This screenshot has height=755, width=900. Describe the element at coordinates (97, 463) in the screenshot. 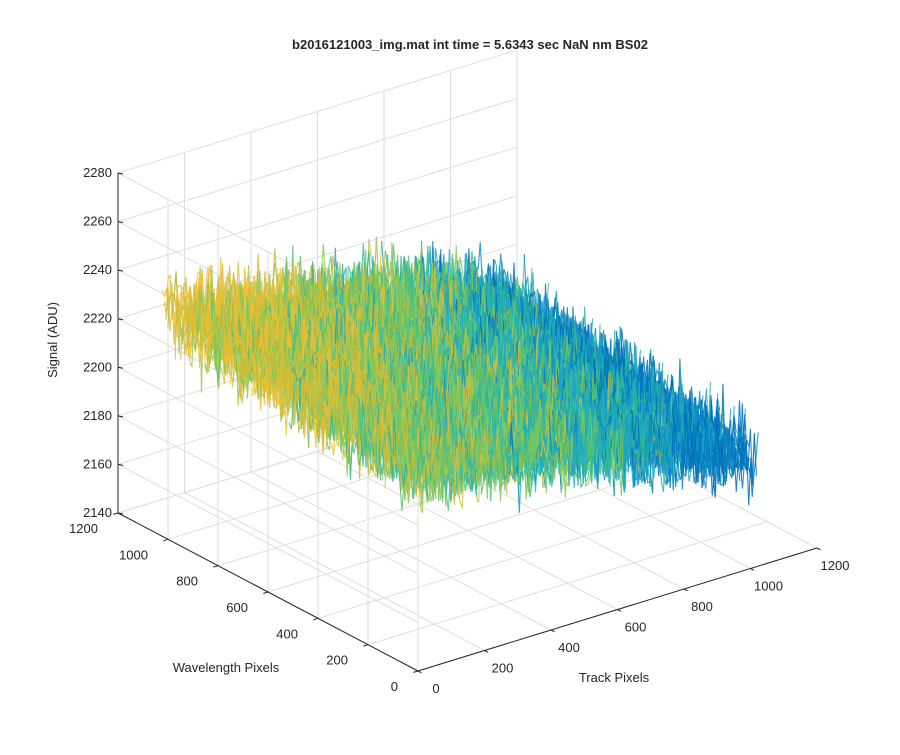

I see `z-tick-label: 2160` at that location.